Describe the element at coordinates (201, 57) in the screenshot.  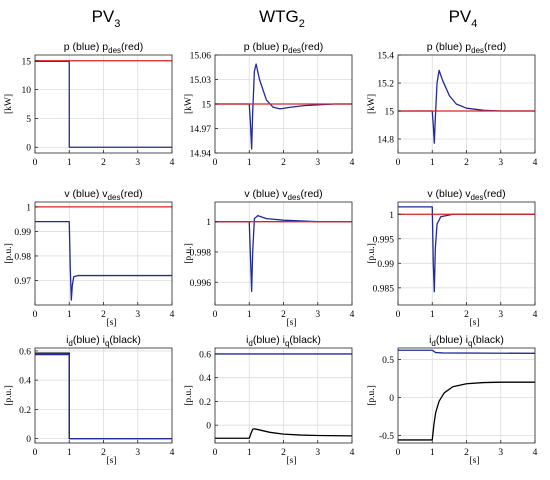
I see `y-tick-label: 15.06` at that location.